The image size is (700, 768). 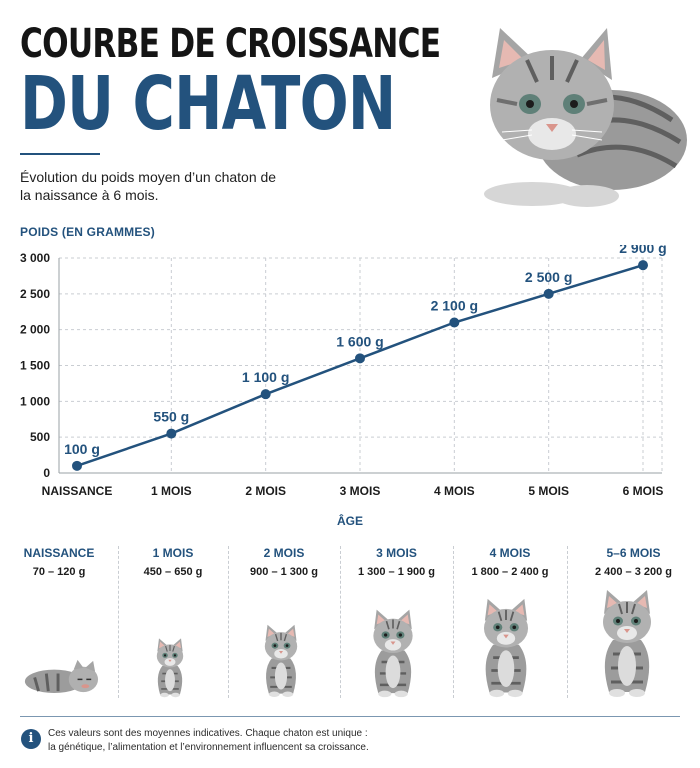 I want to click on y-tick-label: 500, so click(x=40, y=437).